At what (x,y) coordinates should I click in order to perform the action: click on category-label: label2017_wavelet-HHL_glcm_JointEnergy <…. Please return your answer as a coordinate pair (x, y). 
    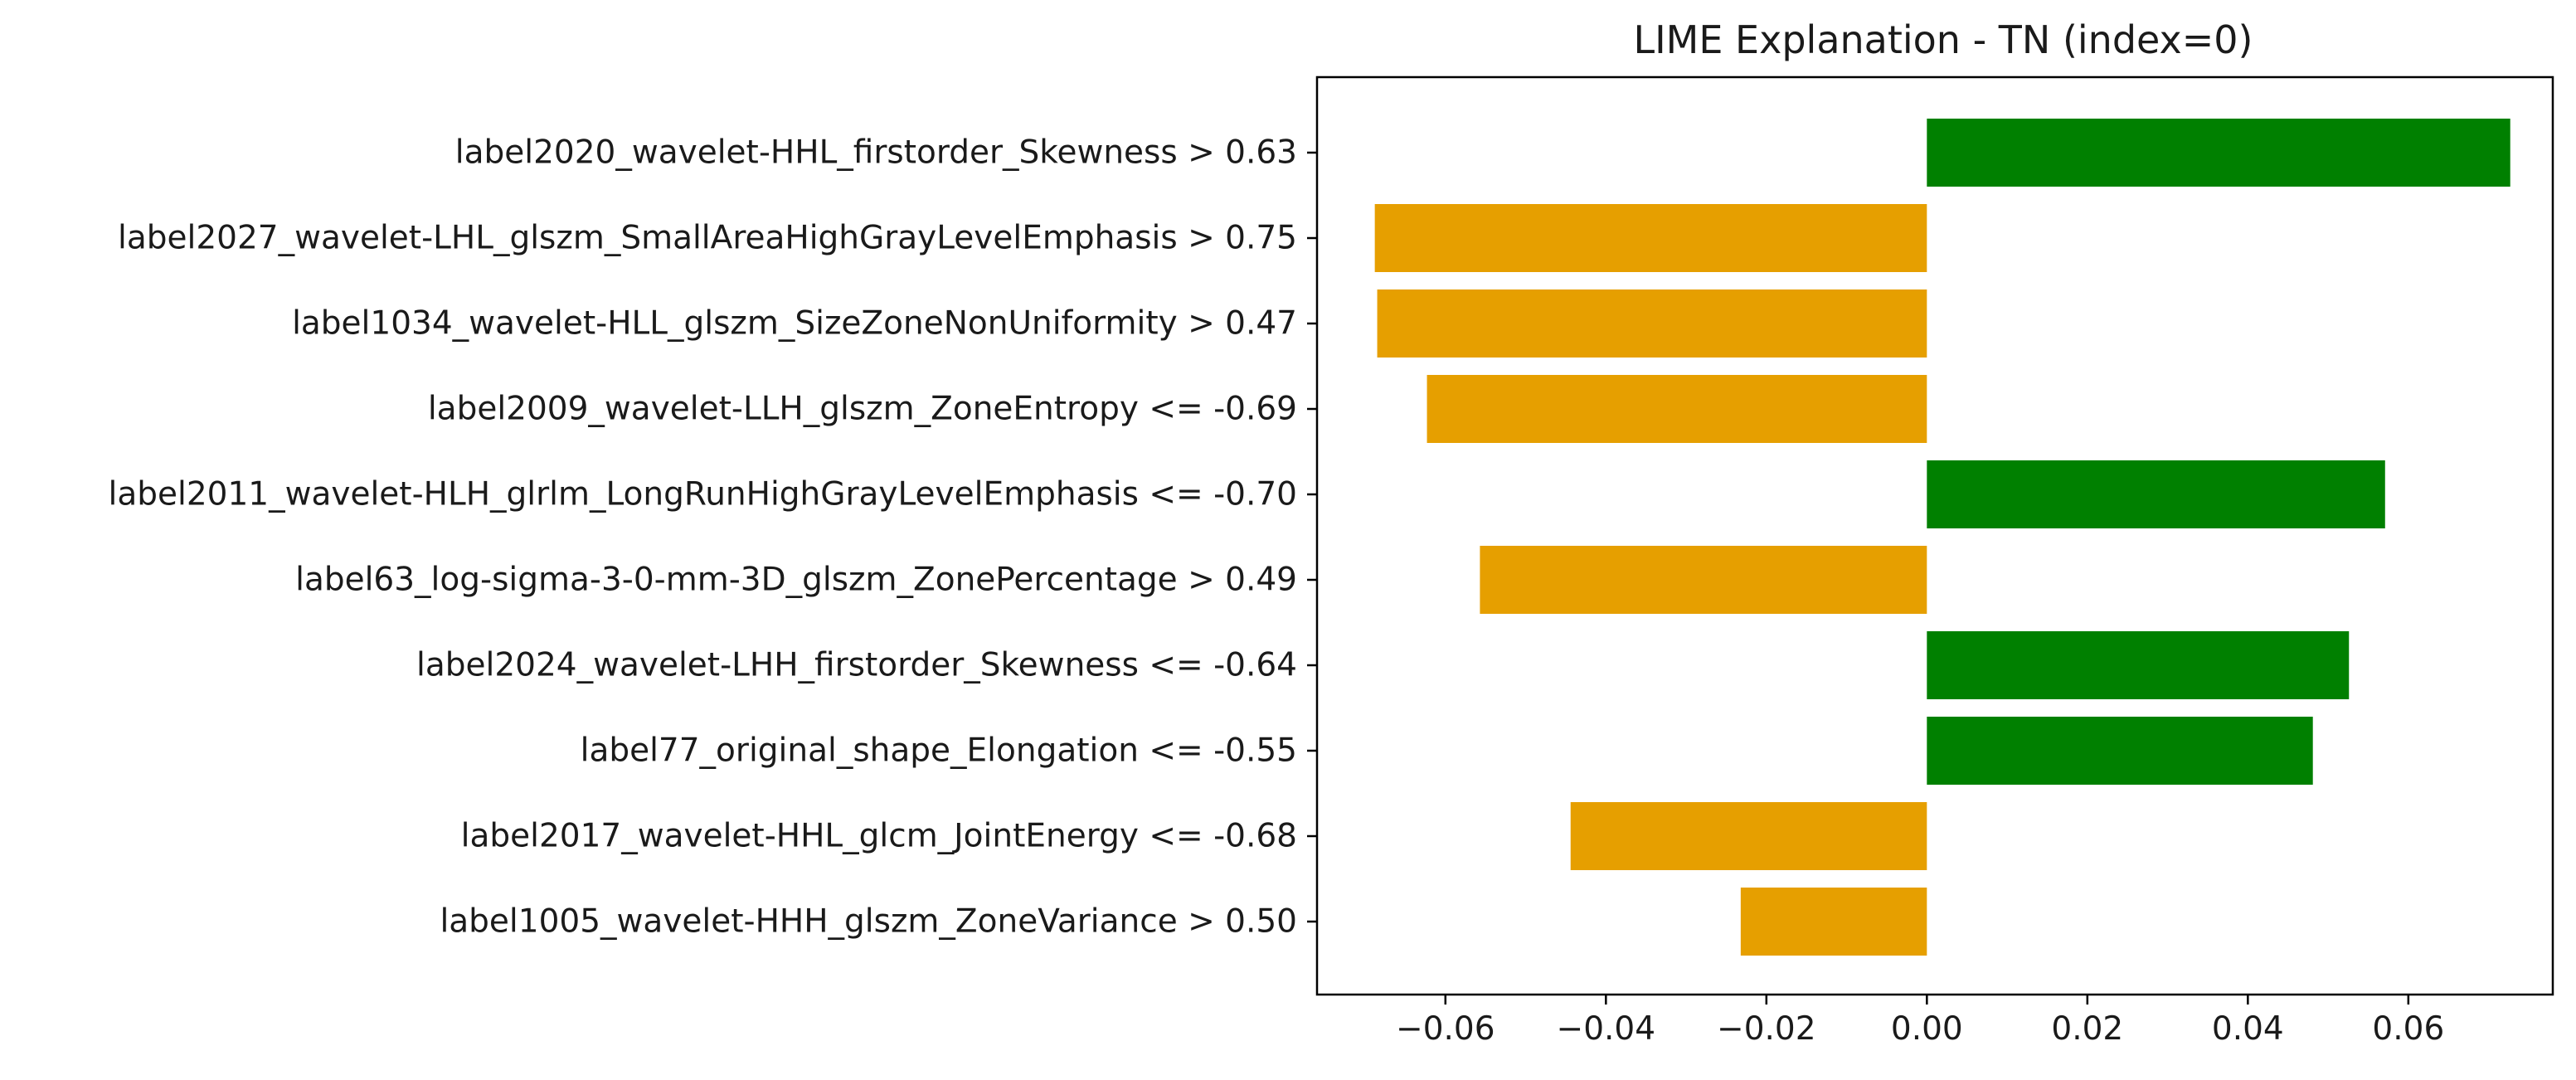
    Looking at the image, I should click on (879, 836).